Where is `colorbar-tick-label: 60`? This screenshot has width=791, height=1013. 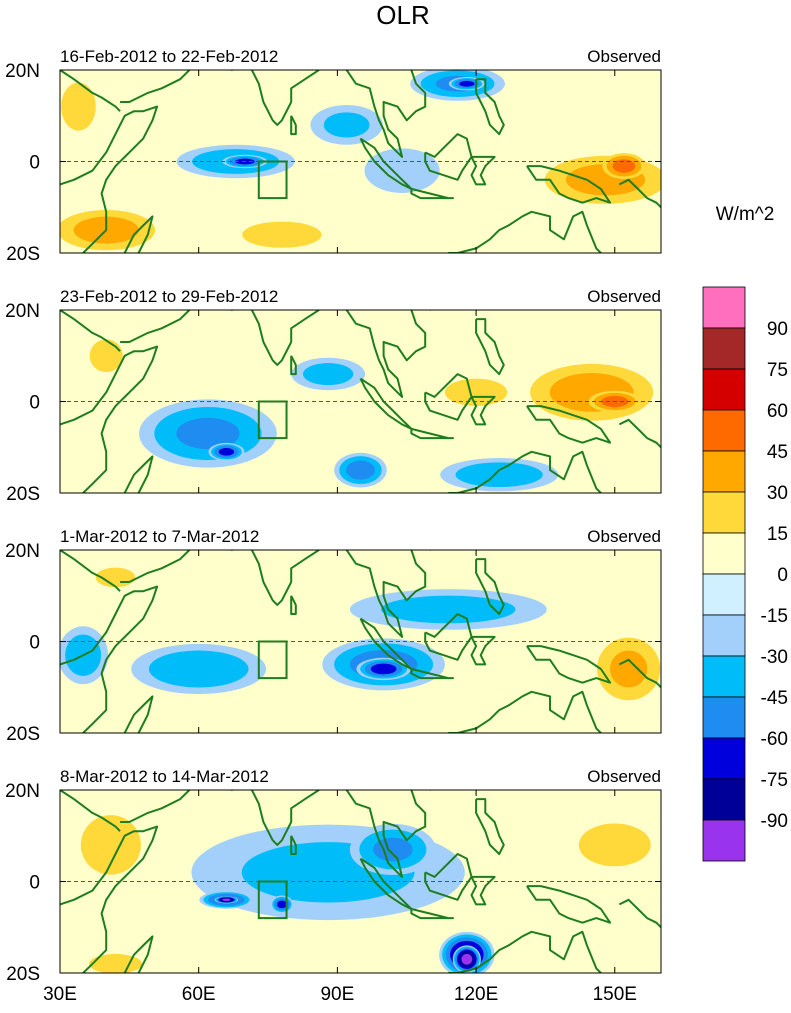
colorbar-tick-label: 60 is located at coordinates (777, 411).